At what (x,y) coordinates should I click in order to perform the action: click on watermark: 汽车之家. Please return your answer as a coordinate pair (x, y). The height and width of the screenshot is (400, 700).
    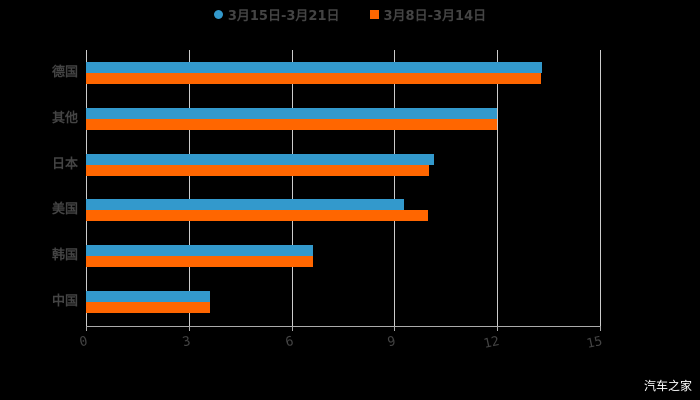
    Looking at the image, I should click on (667, 386).